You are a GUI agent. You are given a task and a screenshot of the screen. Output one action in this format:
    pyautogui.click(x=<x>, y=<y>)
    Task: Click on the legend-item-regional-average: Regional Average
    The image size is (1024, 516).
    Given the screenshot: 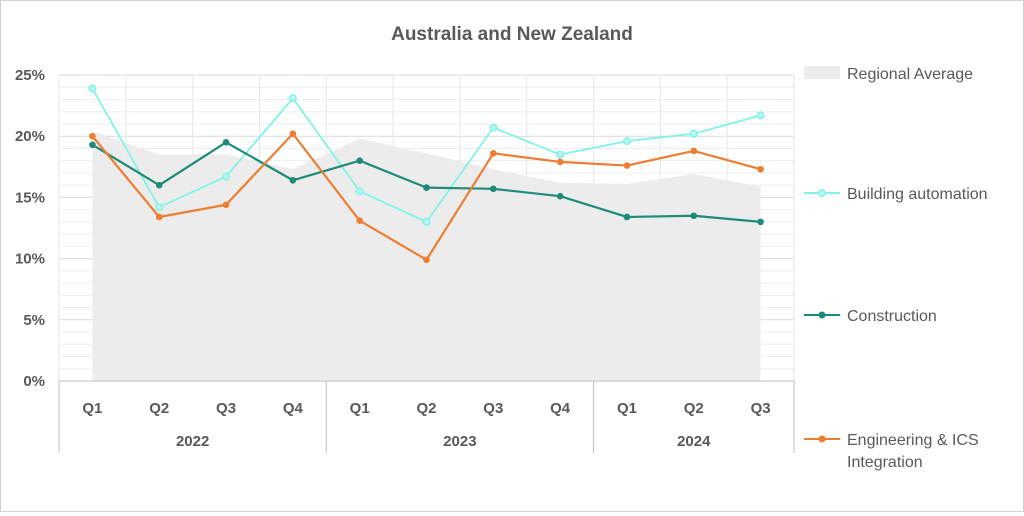 What is the action you would take?
    pyautogui.click(x=888, y=74)
    